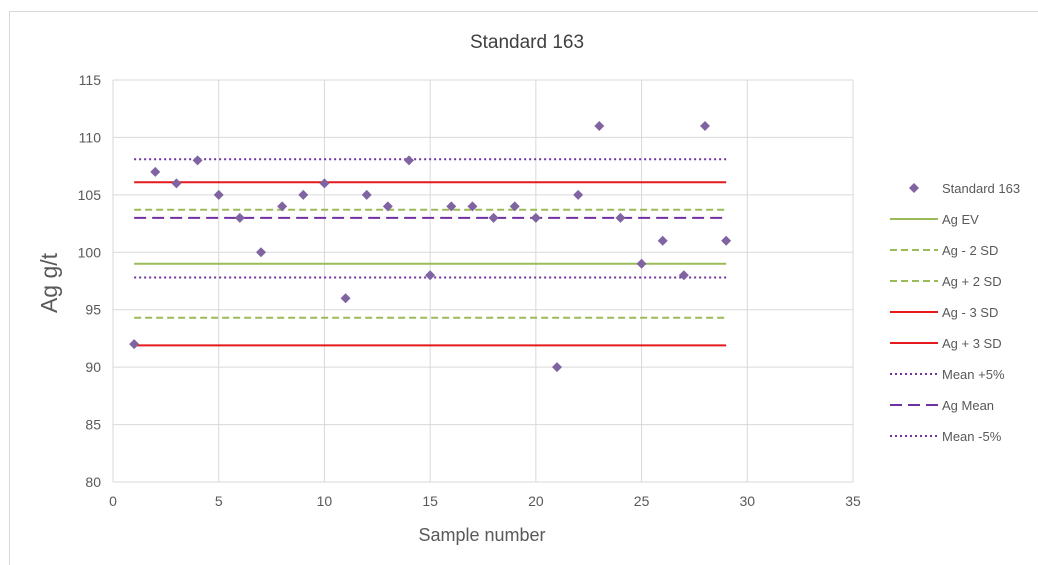  What do you see at coordinates (90, 137) in the screenshot?
I see `y-tick-label: 110` at bounding box center [90, 137].